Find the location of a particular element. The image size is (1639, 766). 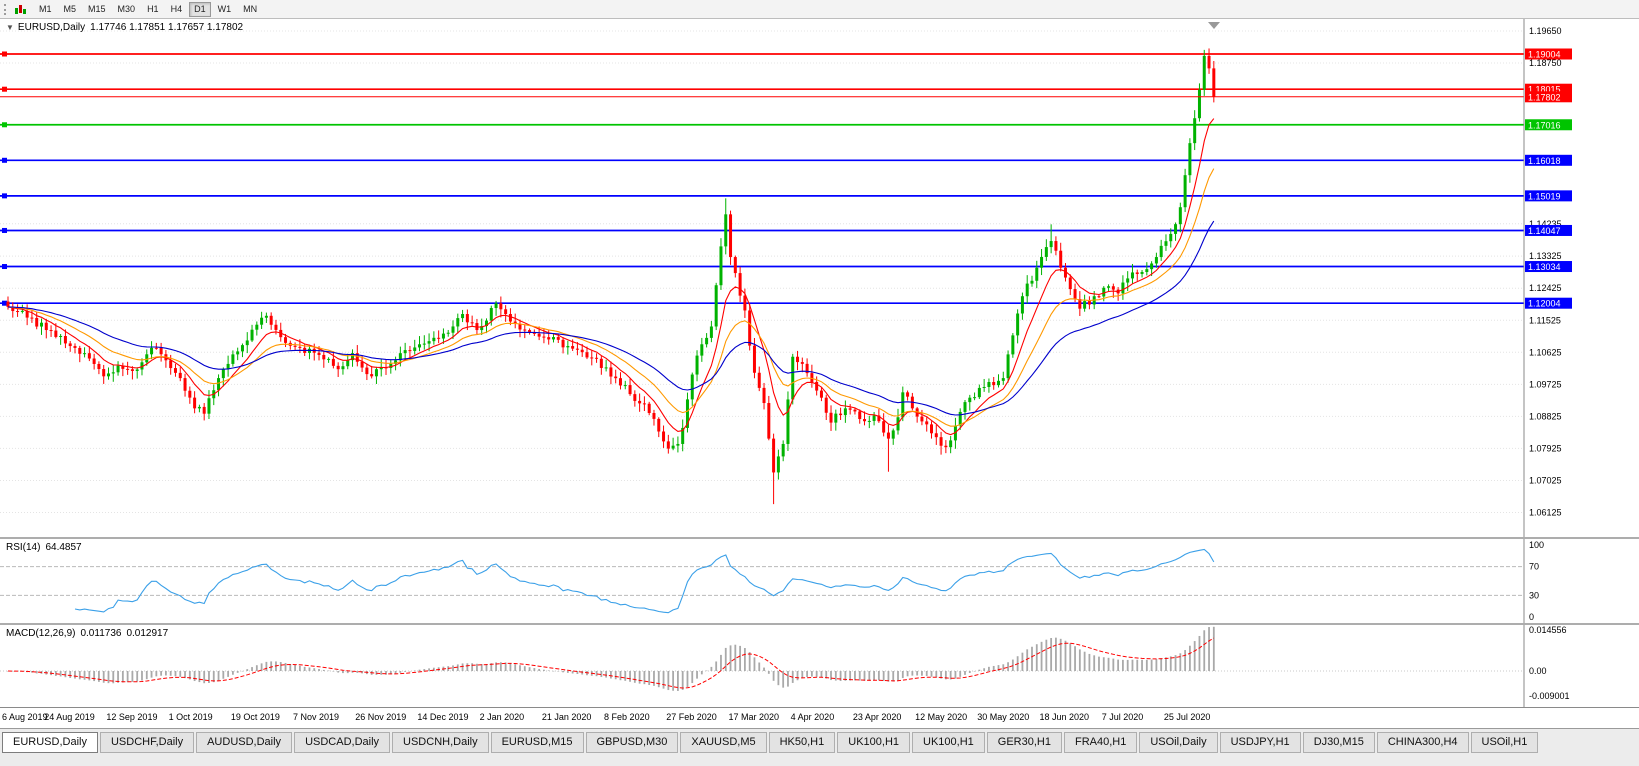

price-tick-label: 1.14235 is located at coordinates (1545, 224).